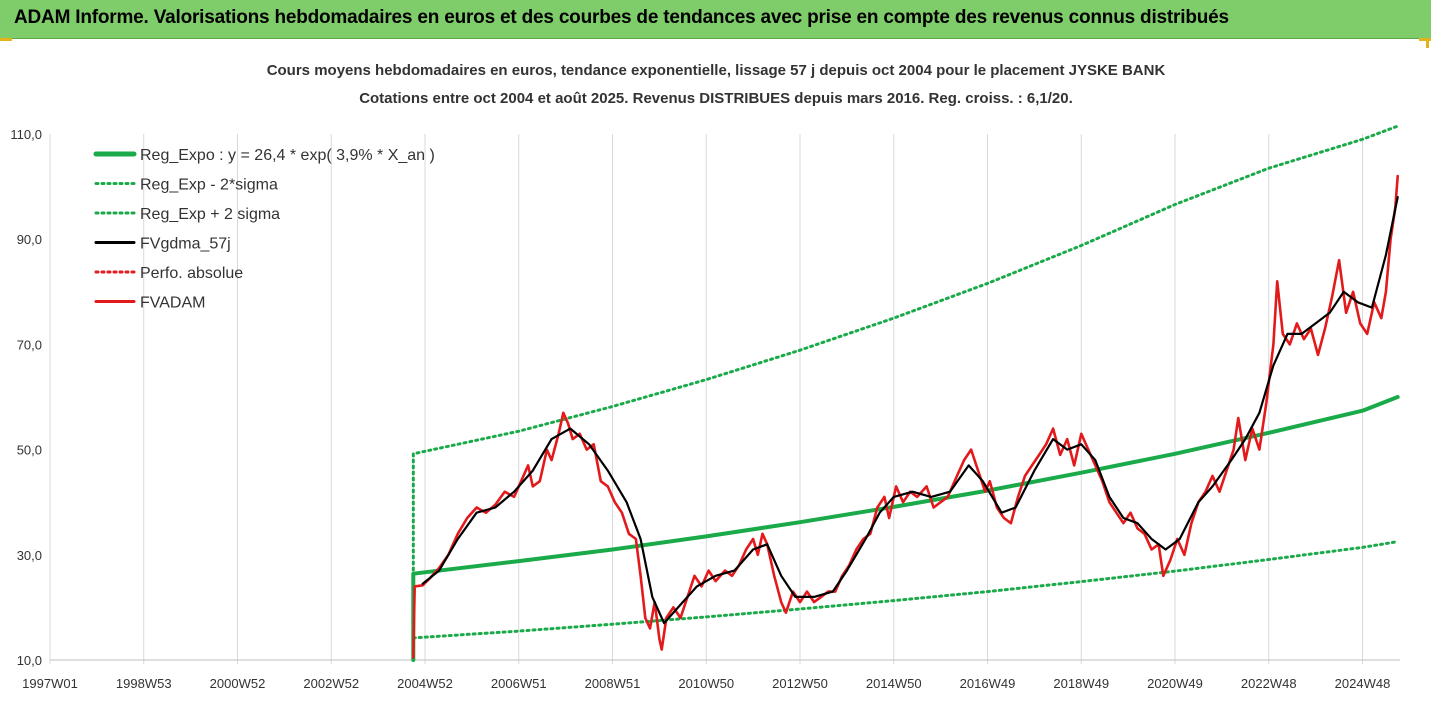 The image size is (1431, 718). Describe the element at coordinates (29, 555) in the screenshot. I see `y-tick-label: 30,0` at that location.